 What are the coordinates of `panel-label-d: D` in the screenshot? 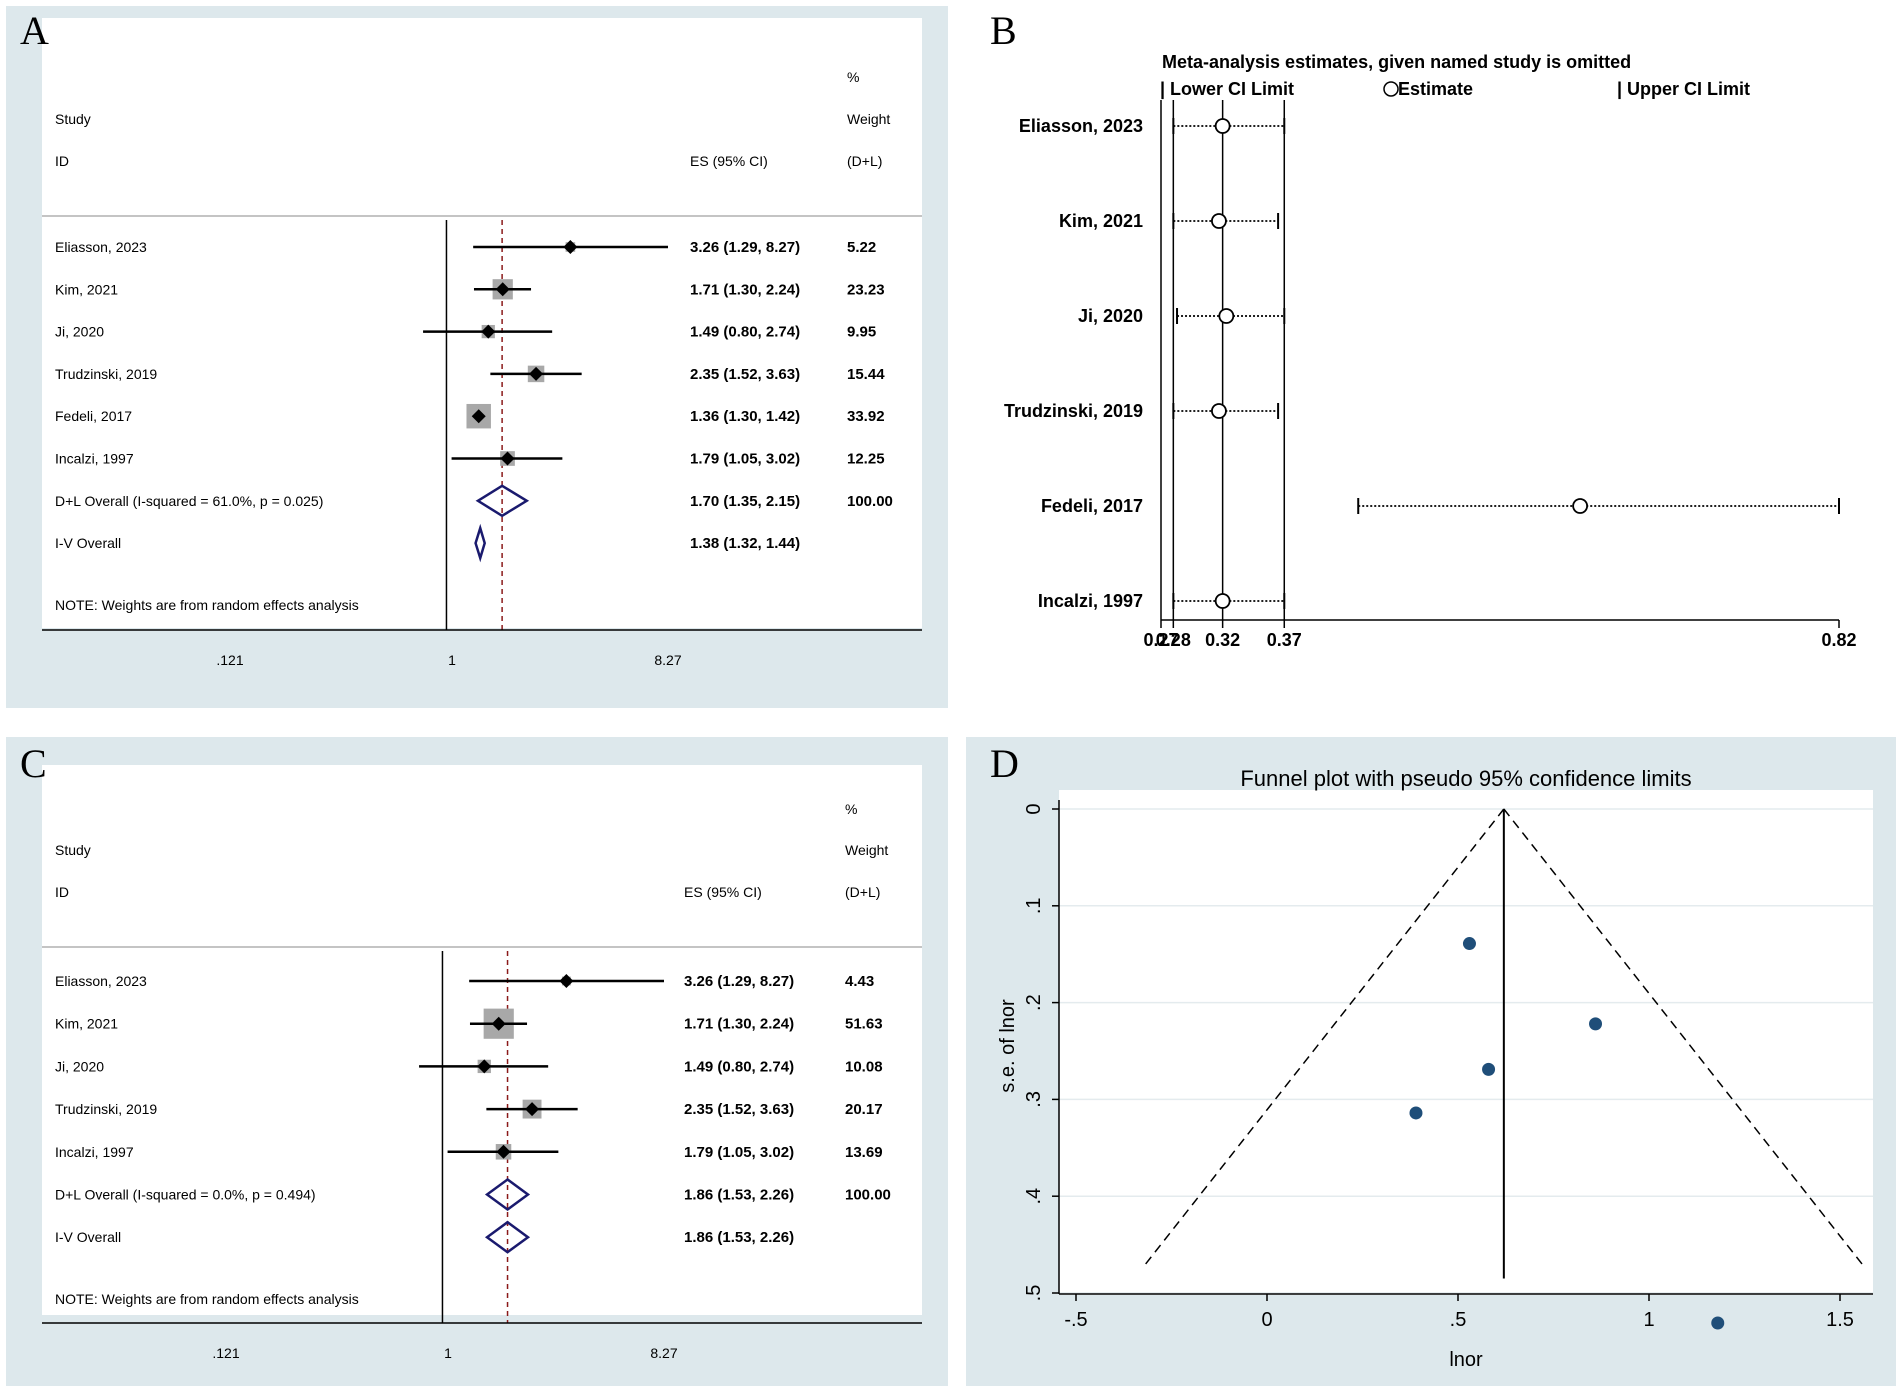 It's located at (1004, 763).